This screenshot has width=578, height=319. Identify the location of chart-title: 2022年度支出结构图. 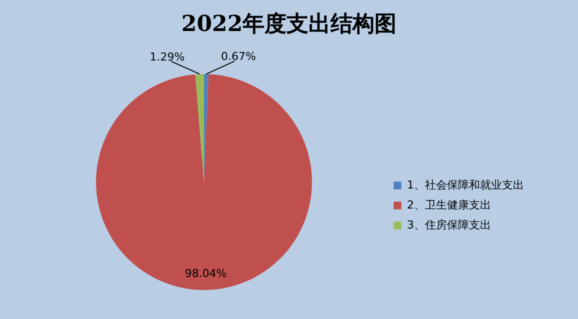
(289, 24).